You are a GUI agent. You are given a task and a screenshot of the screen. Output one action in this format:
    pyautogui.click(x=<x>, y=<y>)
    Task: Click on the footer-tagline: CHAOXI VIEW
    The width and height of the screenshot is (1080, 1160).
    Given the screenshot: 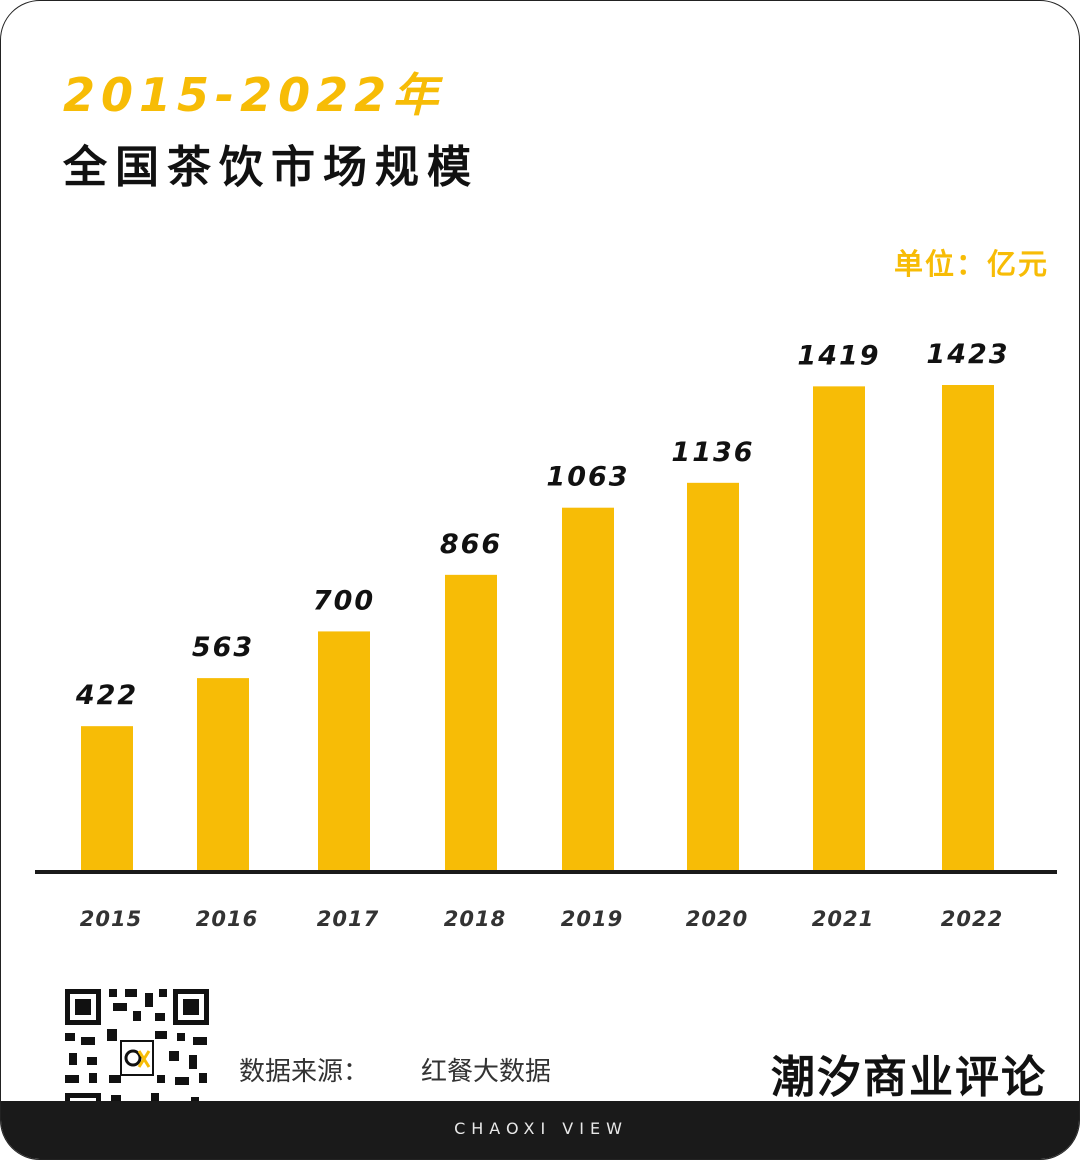 What is the action you would take?
    pyautogui.click(x=541, y=1128)
    